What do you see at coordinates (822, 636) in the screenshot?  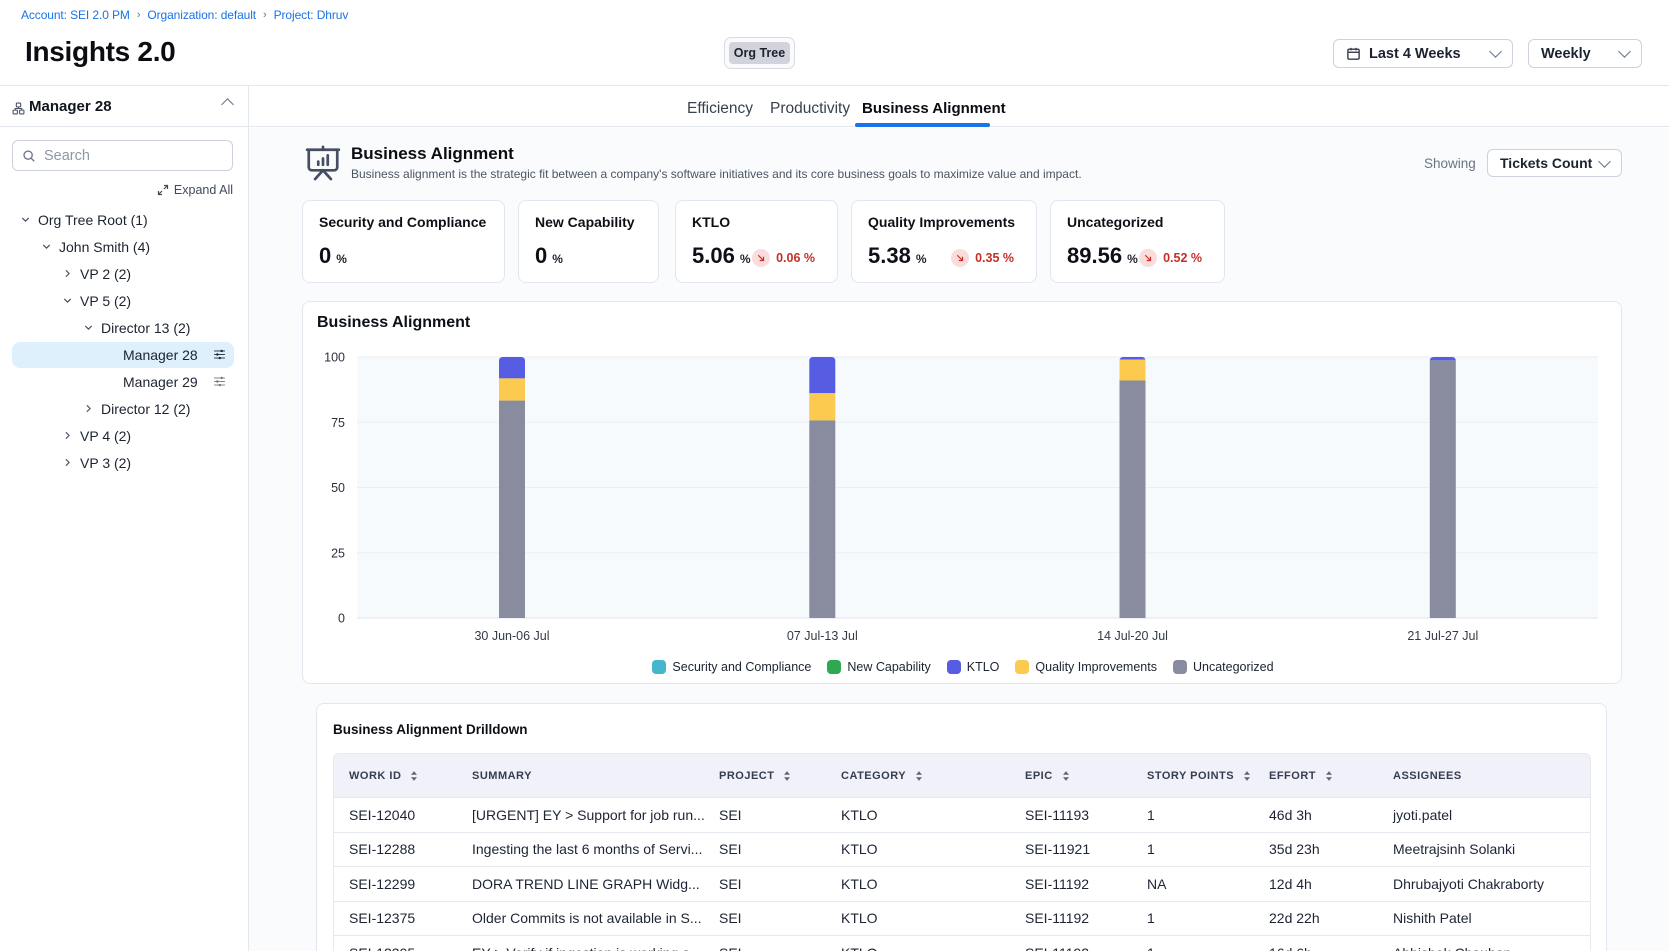 I see `svg-text: 07 Jul-13 Jul` at bounding box center [822, 636].